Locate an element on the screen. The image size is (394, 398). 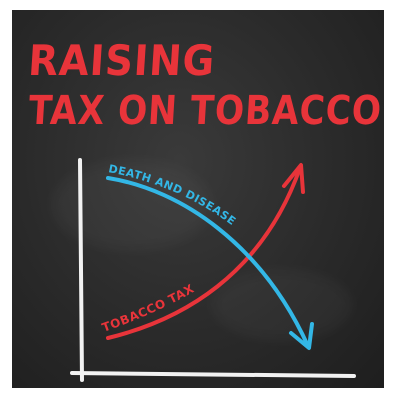
x-axis is located at coordinates (213, 374).